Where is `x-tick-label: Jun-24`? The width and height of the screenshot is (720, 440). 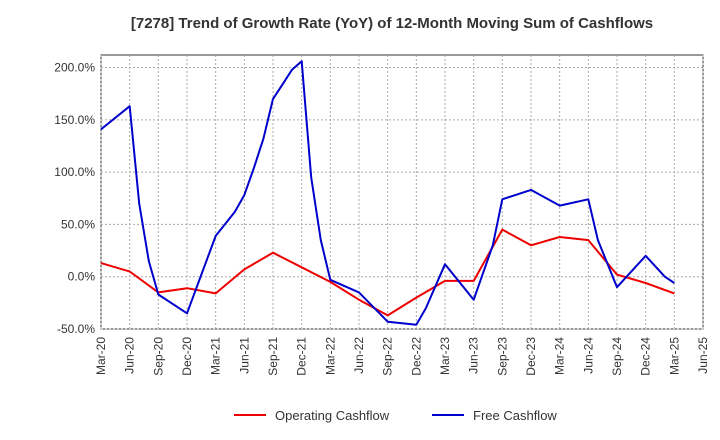 x-tick-label: Jun-24 is located at coordinates (588, 355).